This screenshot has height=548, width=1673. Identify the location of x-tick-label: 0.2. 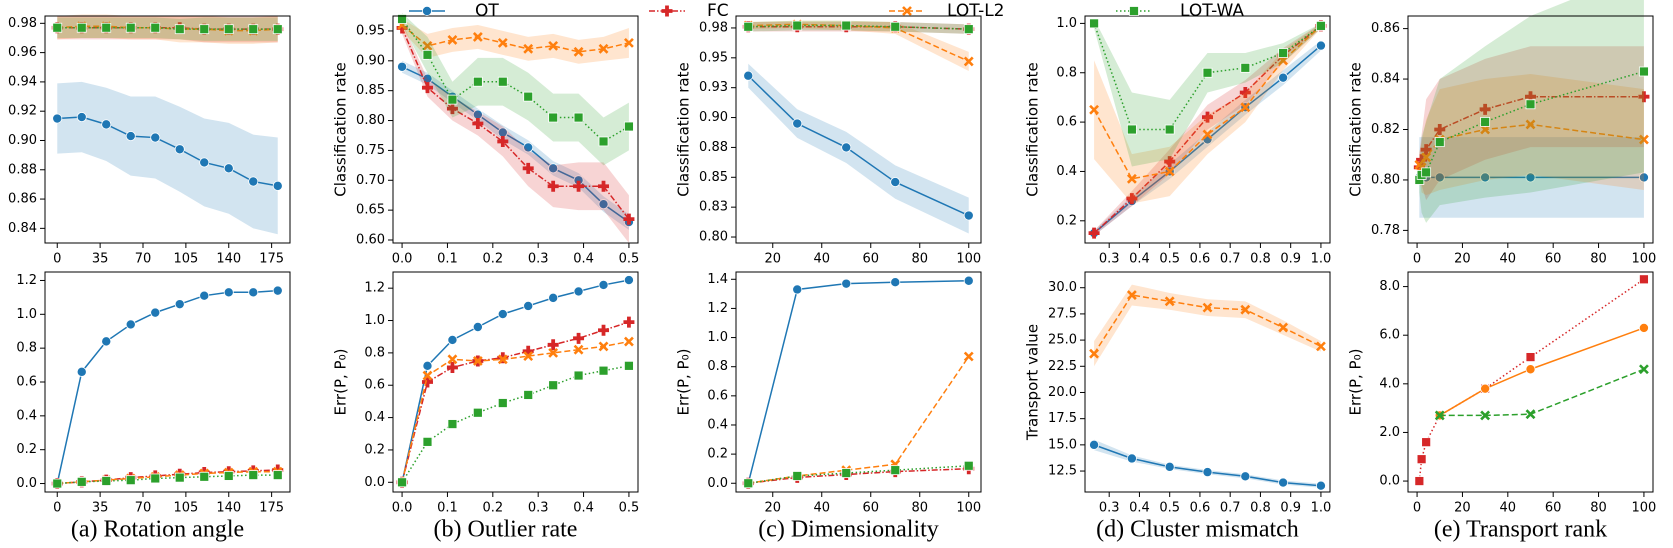
(492, 508).